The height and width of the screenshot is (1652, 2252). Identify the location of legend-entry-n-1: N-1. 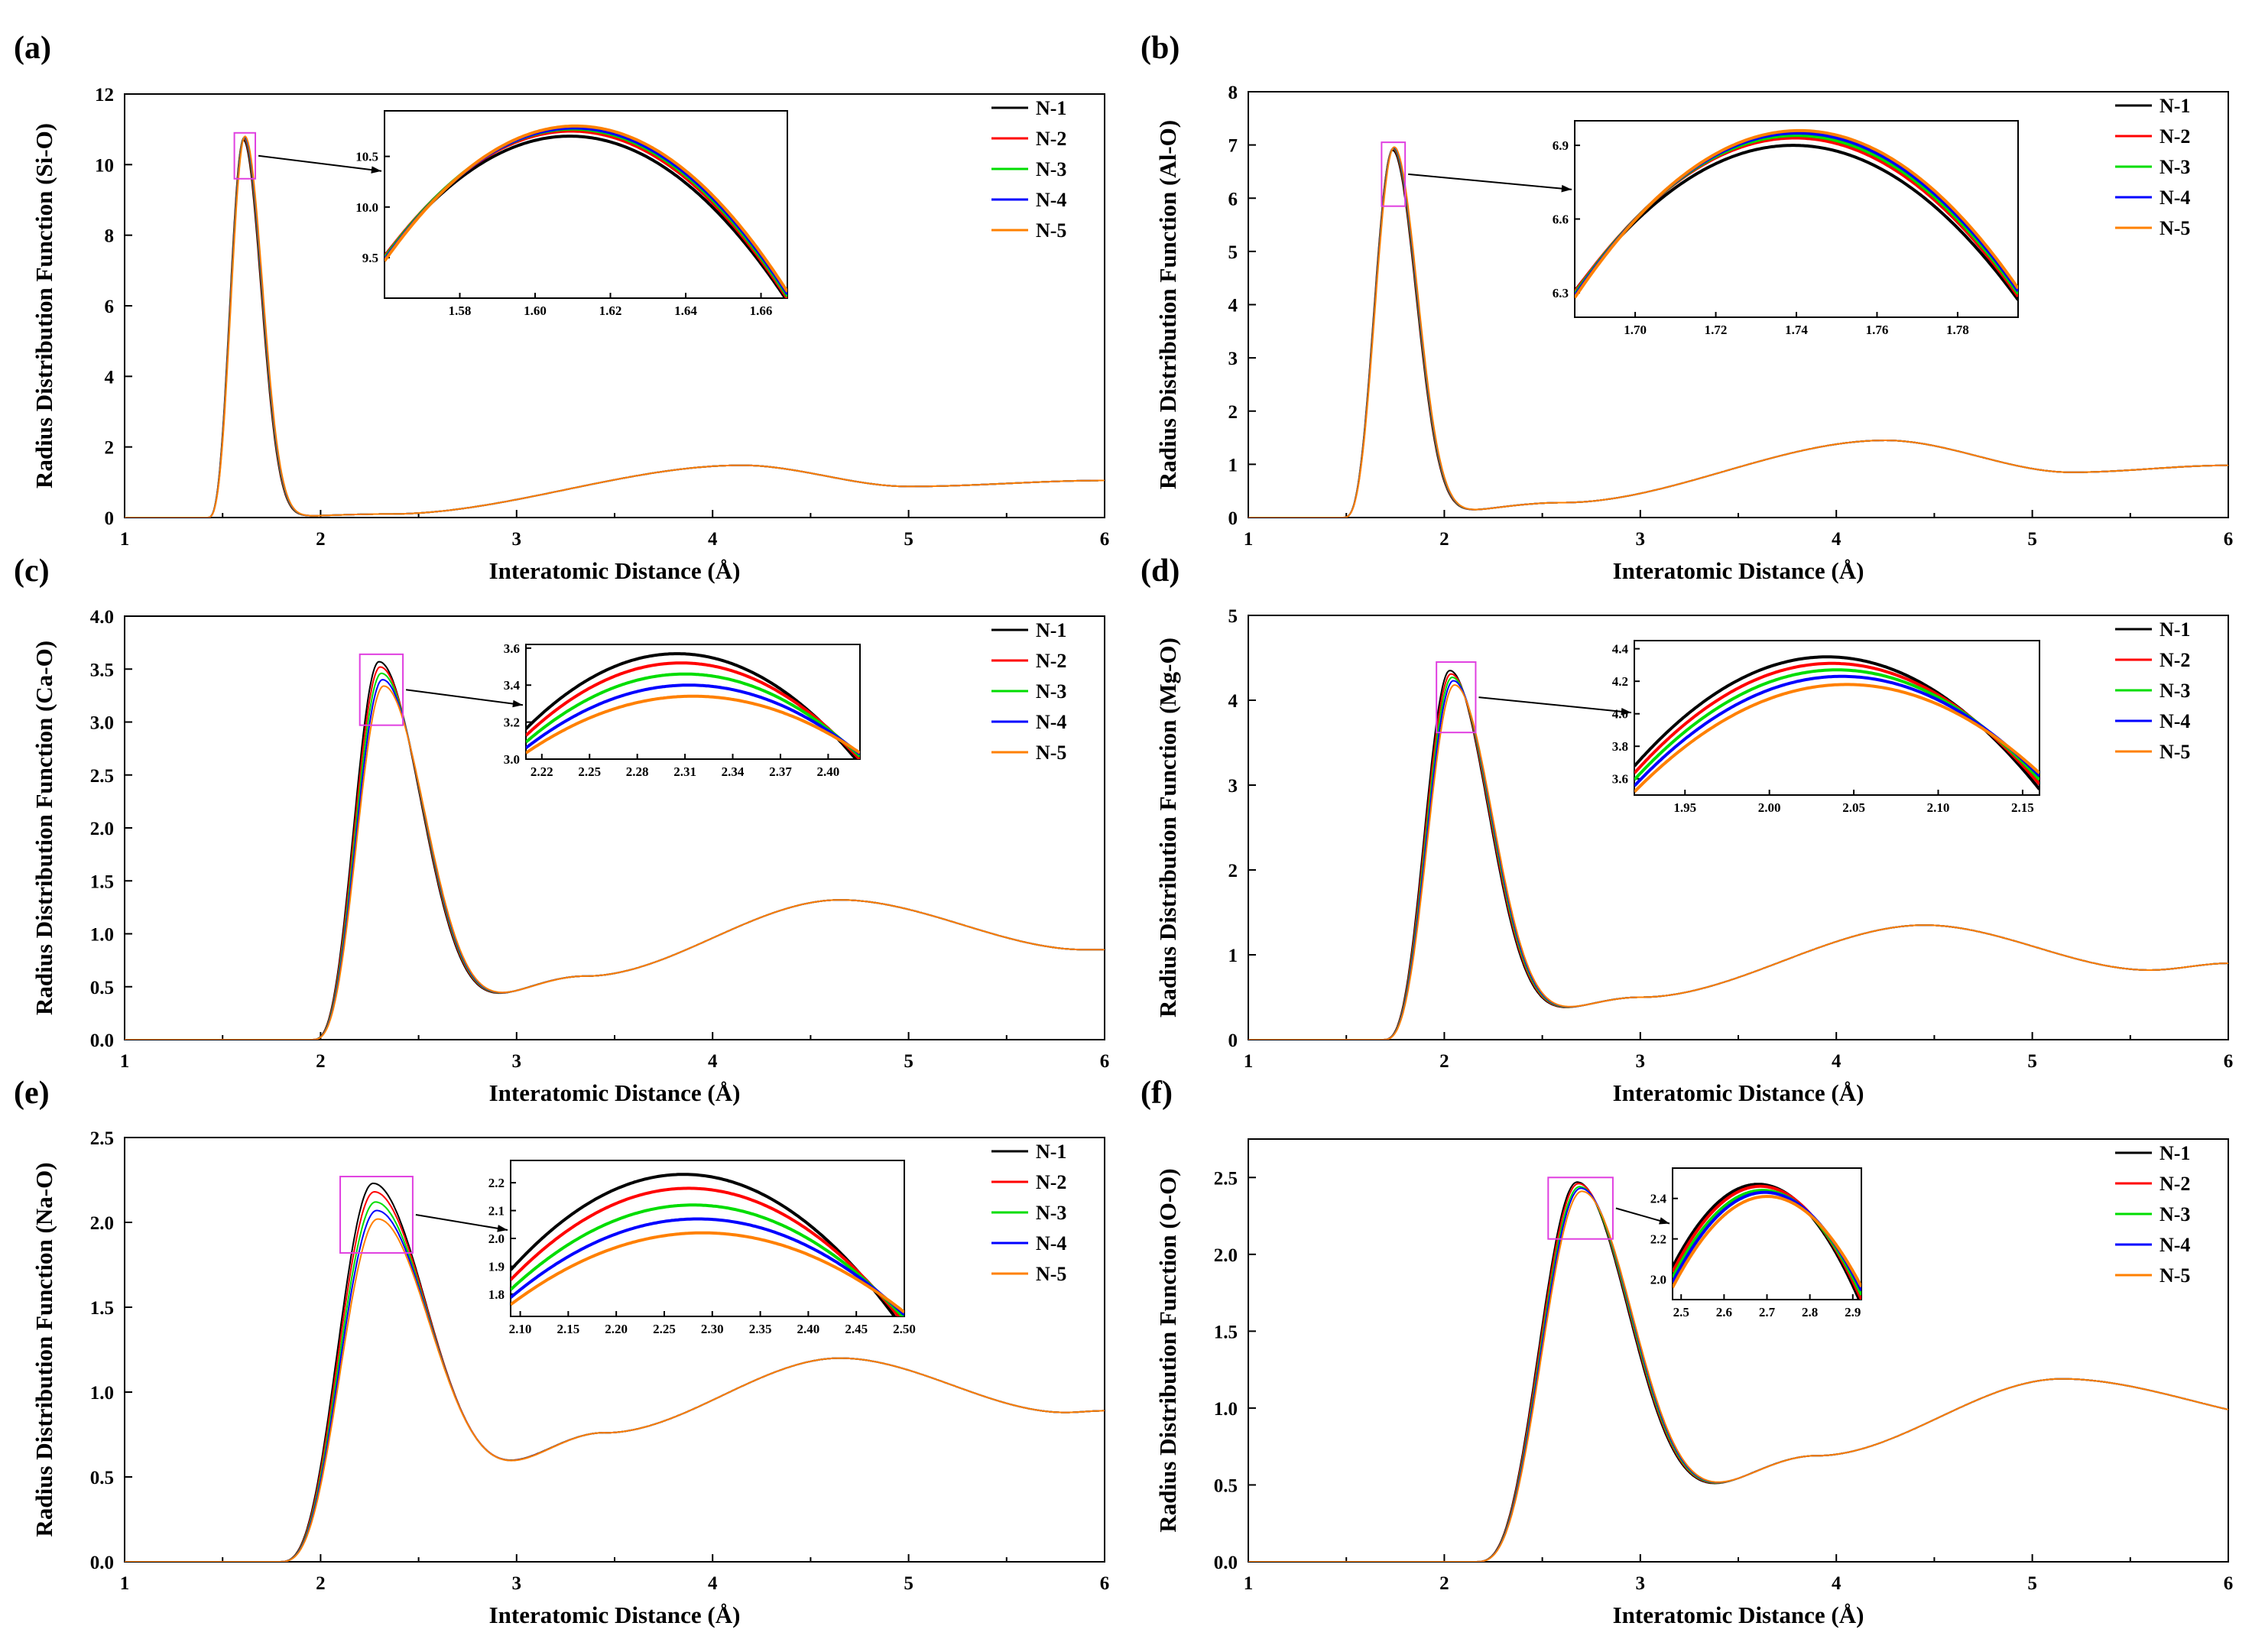
(2175, 1153).